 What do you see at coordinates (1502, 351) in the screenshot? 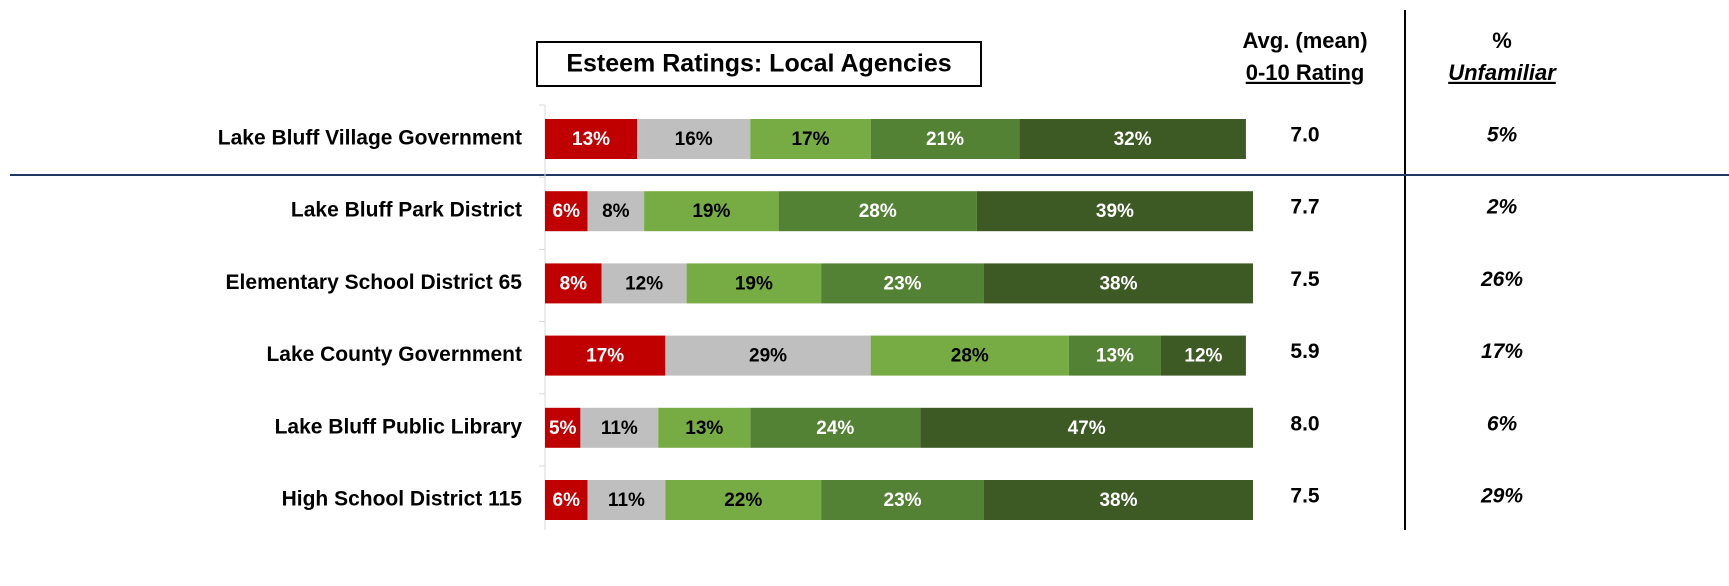
I see `column-value: 17%` at bounding box center [1502, 351].